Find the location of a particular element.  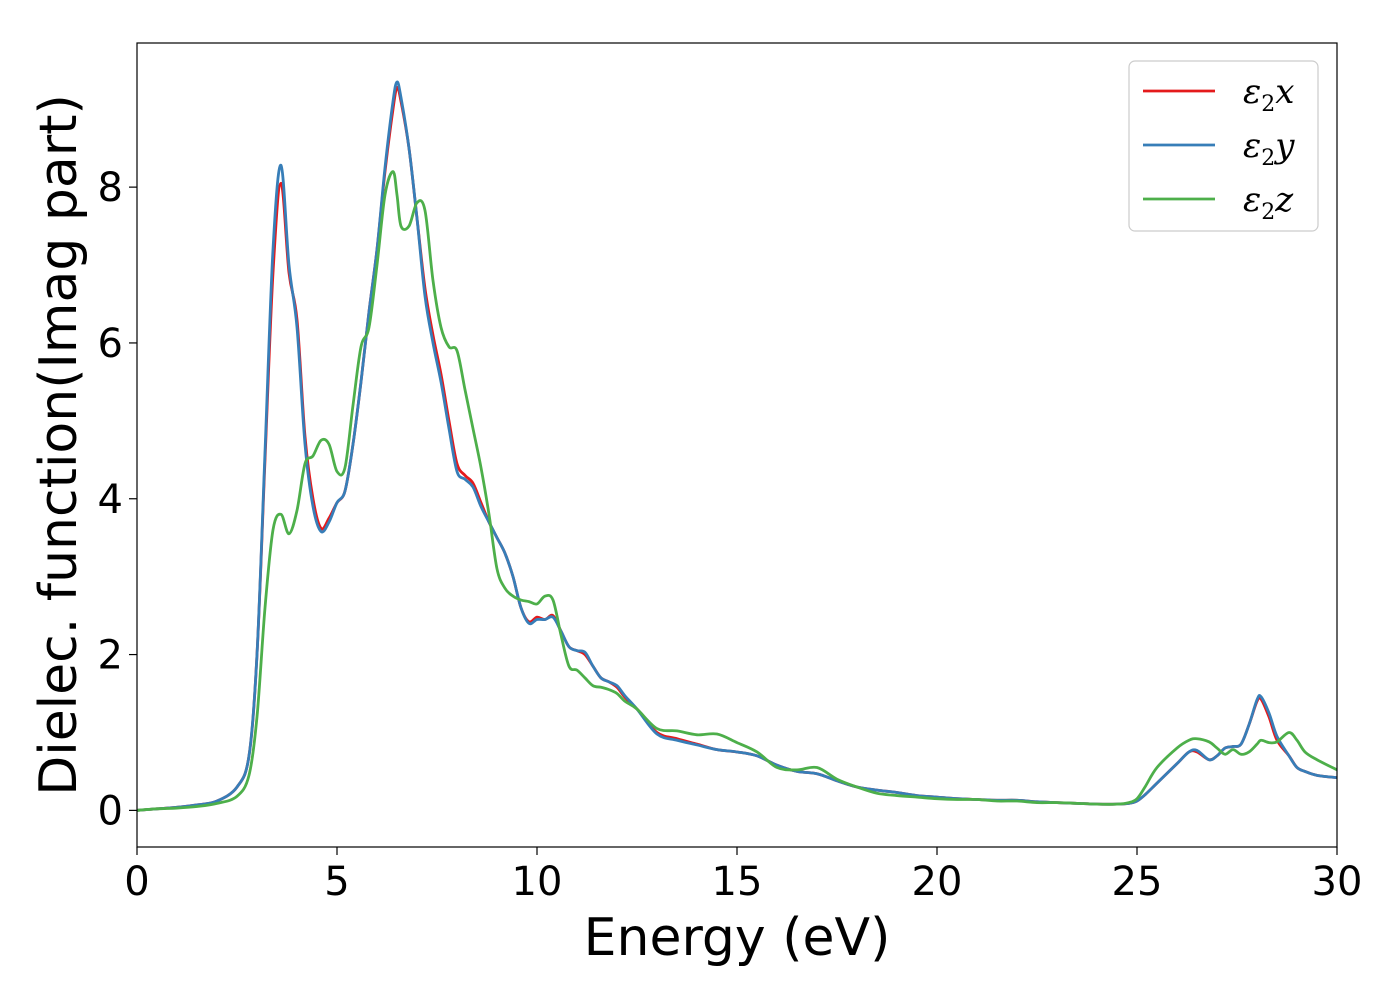

y-tick-label: 2 is located at coordinates (110, 656).